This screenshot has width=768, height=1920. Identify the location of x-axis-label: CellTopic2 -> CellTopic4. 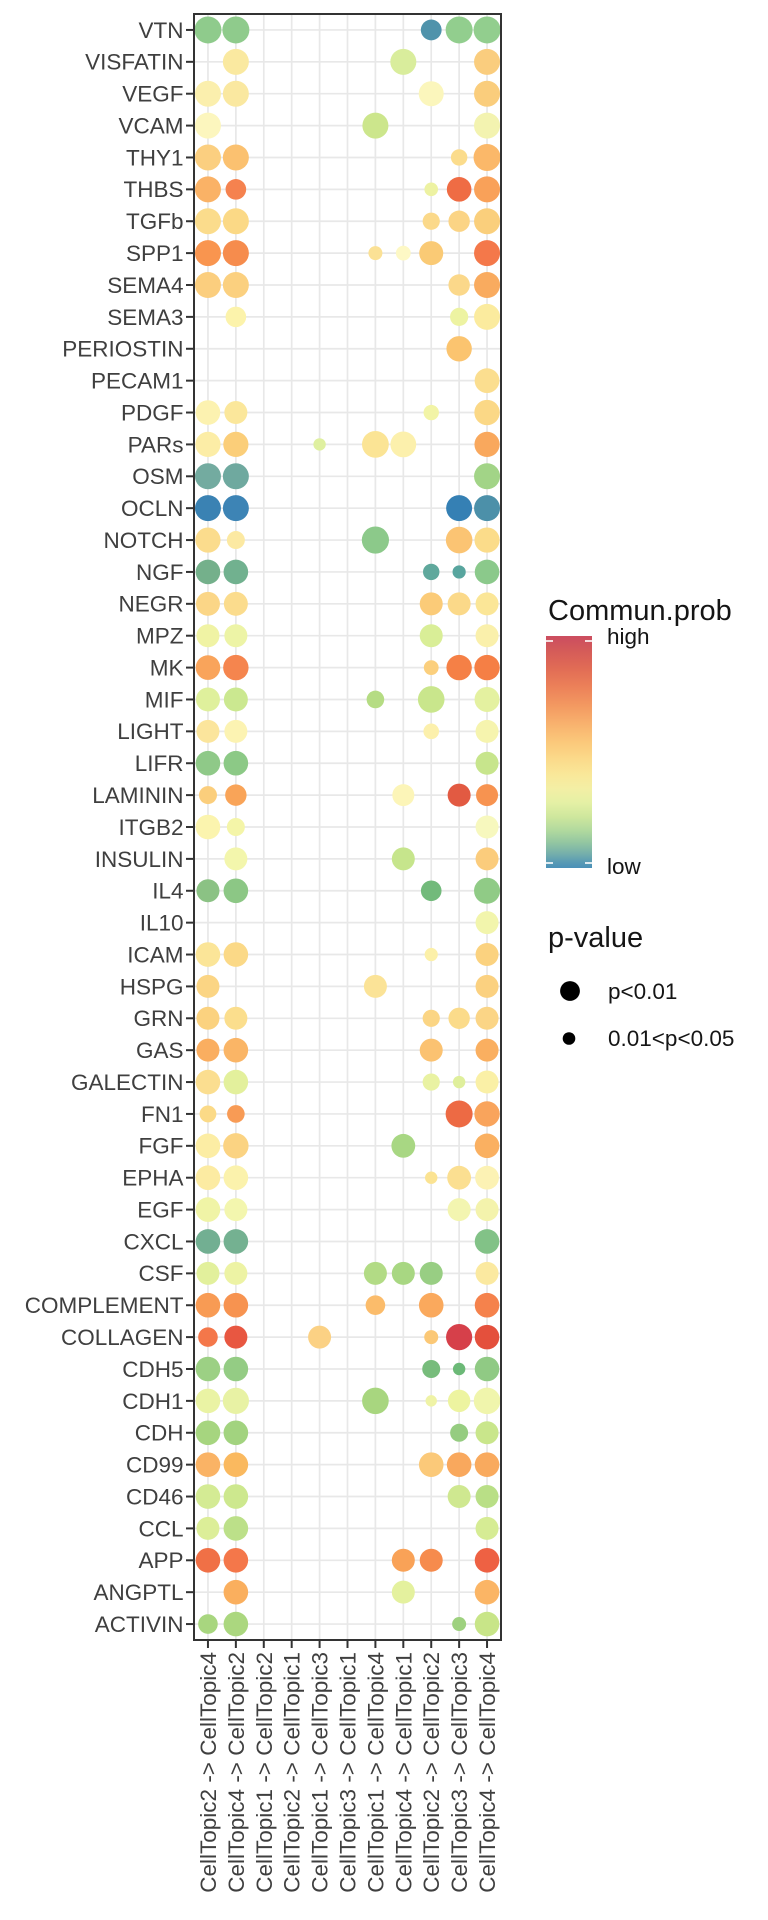
(208, 1772).